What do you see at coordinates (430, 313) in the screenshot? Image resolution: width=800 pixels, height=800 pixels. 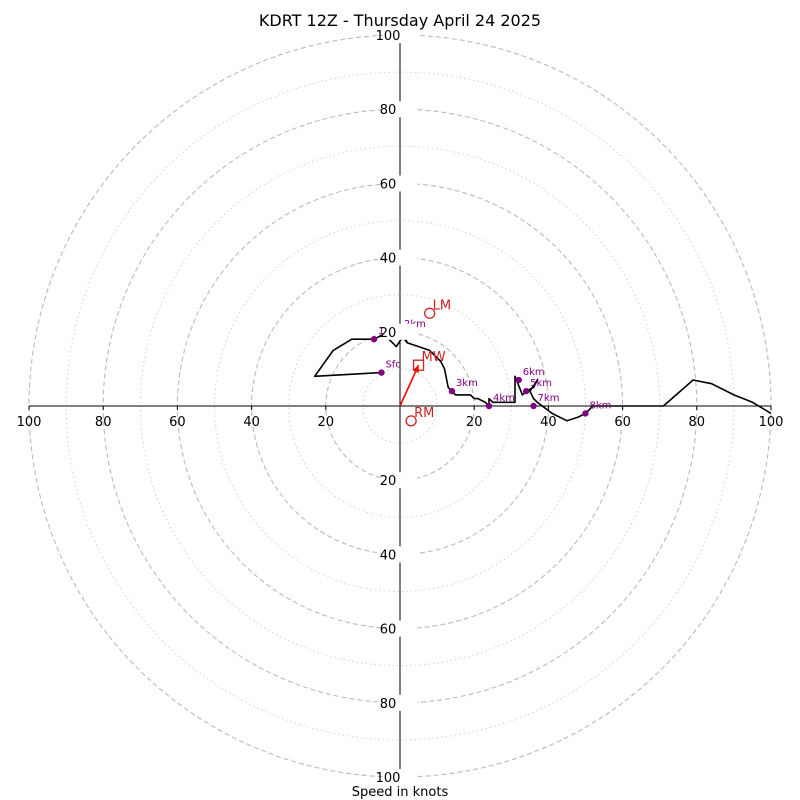 I see `left-mover-marker` at bounding box center [430, 313].